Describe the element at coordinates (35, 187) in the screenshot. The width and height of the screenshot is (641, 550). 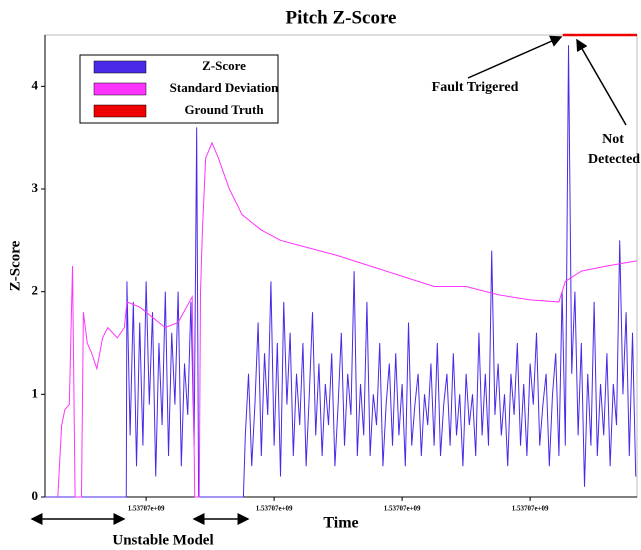
I see `y-tick-label: 3` at that location.